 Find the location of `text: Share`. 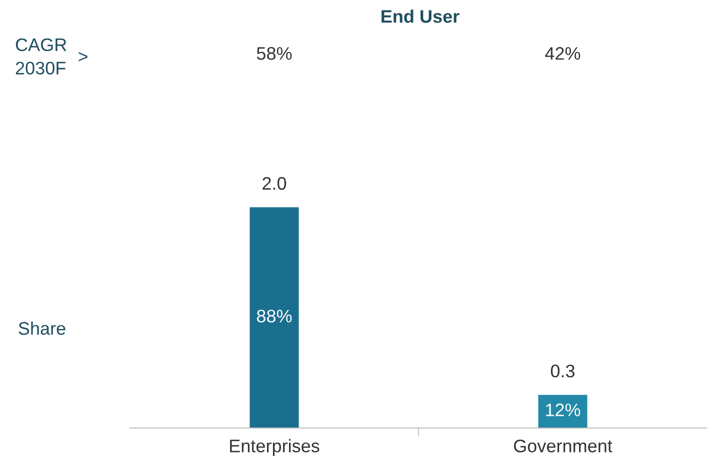

text: Share is located at coordinates (42, 328).